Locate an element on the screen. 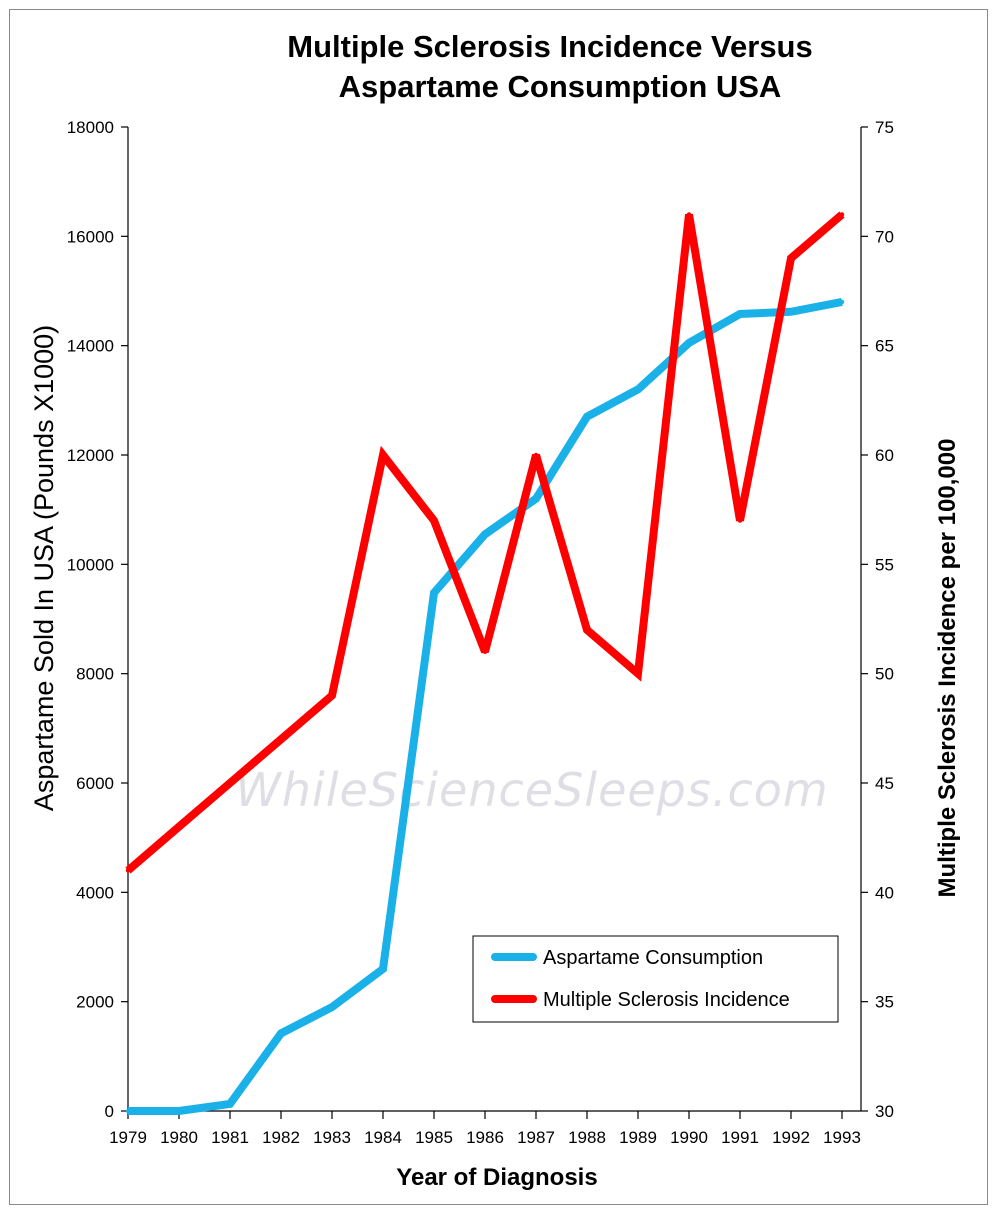 This screenshot has width=1000, height=1216. right-y-ticks: 30 35 40 45 50 55 60 65 70 75 is located at coordinates (877, 619).